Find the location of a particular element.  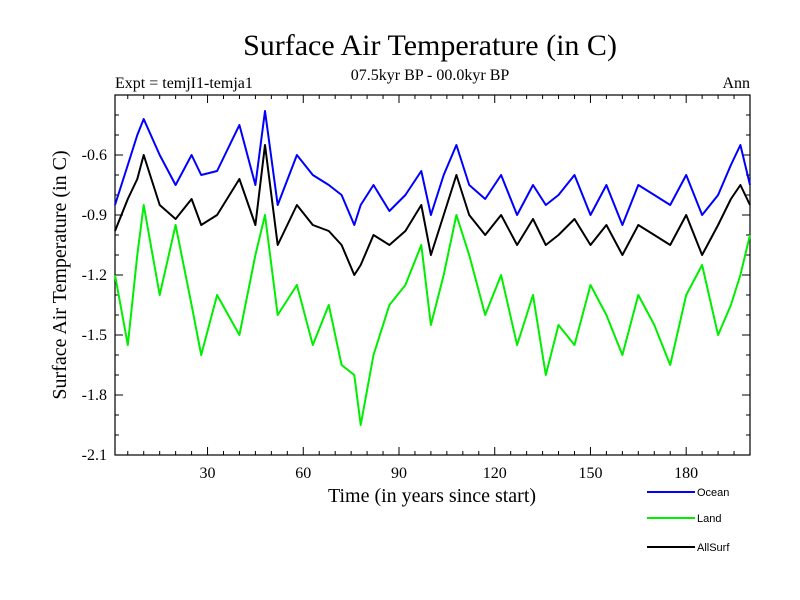

experiment-label: Expt = temjI1-temja1 is located at coordinates (184, 83).